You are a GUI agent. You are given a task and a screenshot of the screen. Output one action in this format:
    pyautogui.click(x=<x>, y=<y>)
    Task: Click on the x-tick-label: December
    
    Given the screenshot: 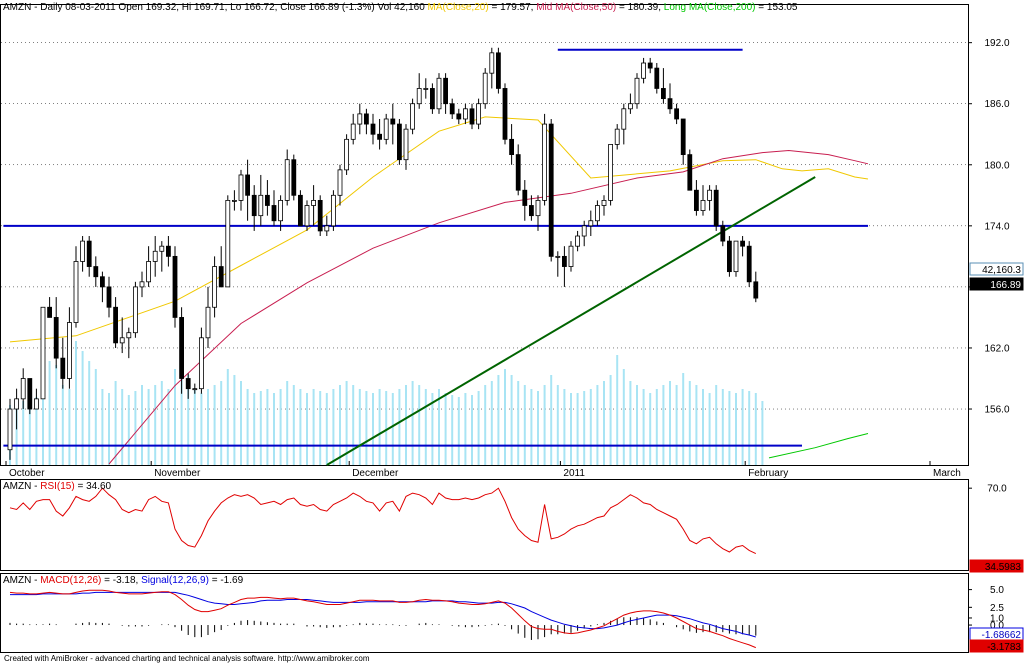 What is the action you would take?
    pyautogui.click(x=375, y=473)
    